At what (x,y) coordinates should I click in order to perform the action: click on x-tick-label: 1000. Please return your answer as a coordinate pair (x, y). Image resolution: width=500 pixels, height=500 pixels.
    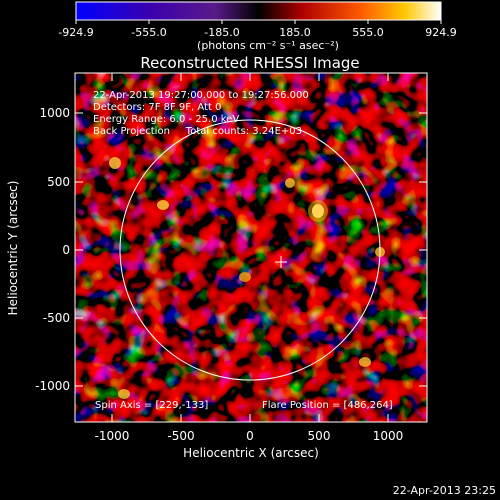
    Looking at the image, I should click on (388, 436).